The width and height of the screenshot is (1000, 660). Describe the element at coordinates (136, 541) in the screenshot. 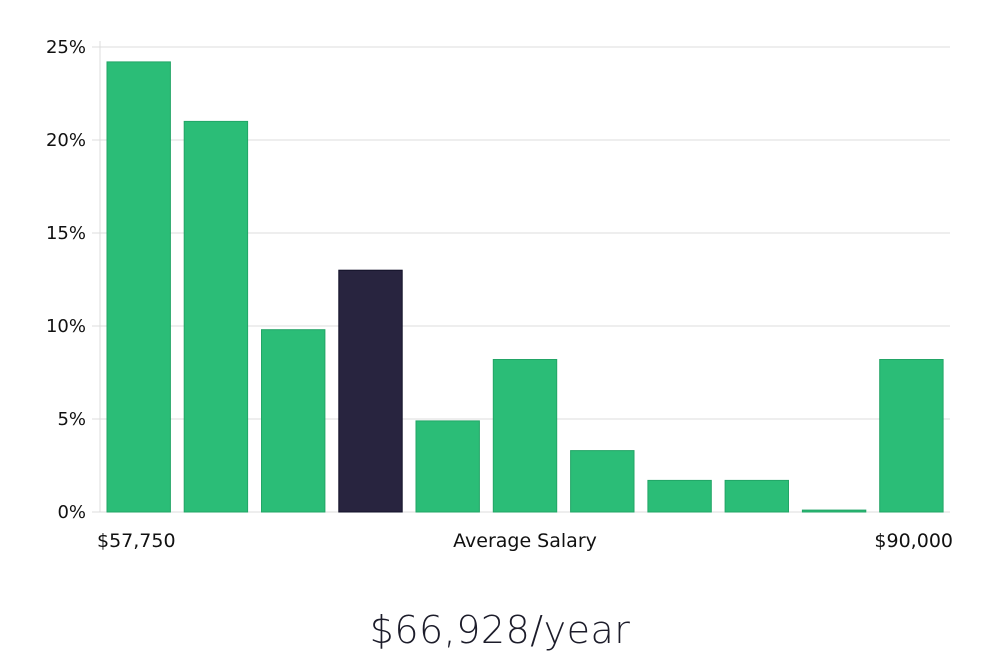

I see `x-min-label: $57,750` at that location.